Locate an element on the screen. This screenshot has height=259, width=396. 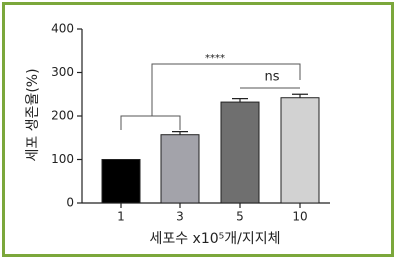
annotation: ns is located at coordinates (271, 77).